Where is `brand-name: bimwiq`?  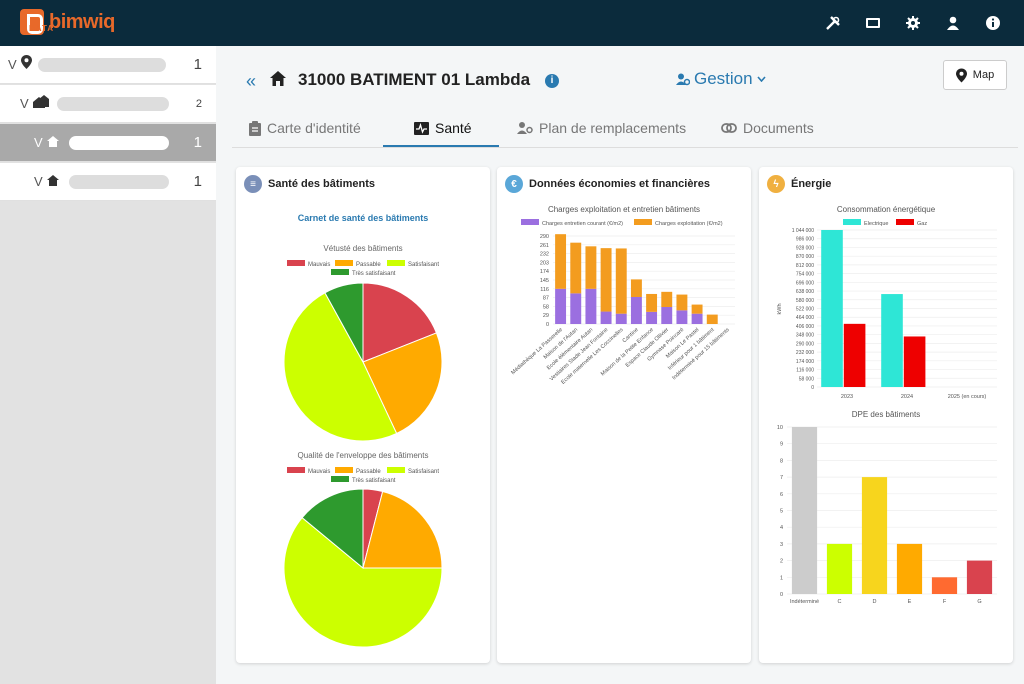 brand-name: bimwiq is located at coordinates (82, 22).